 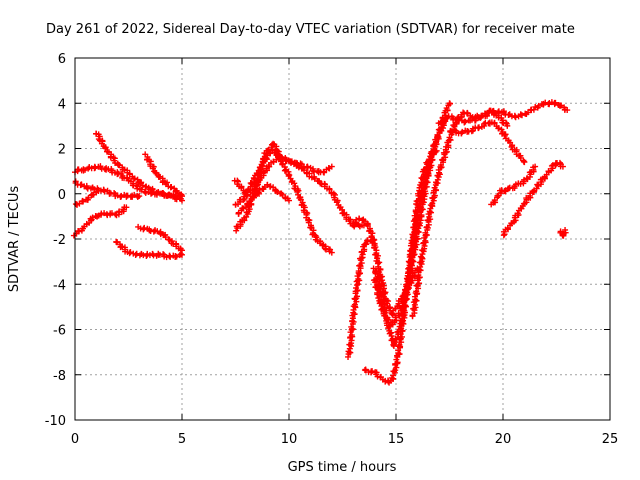 I want to click on y-tick-label: 0, so click(x=62, y=195).